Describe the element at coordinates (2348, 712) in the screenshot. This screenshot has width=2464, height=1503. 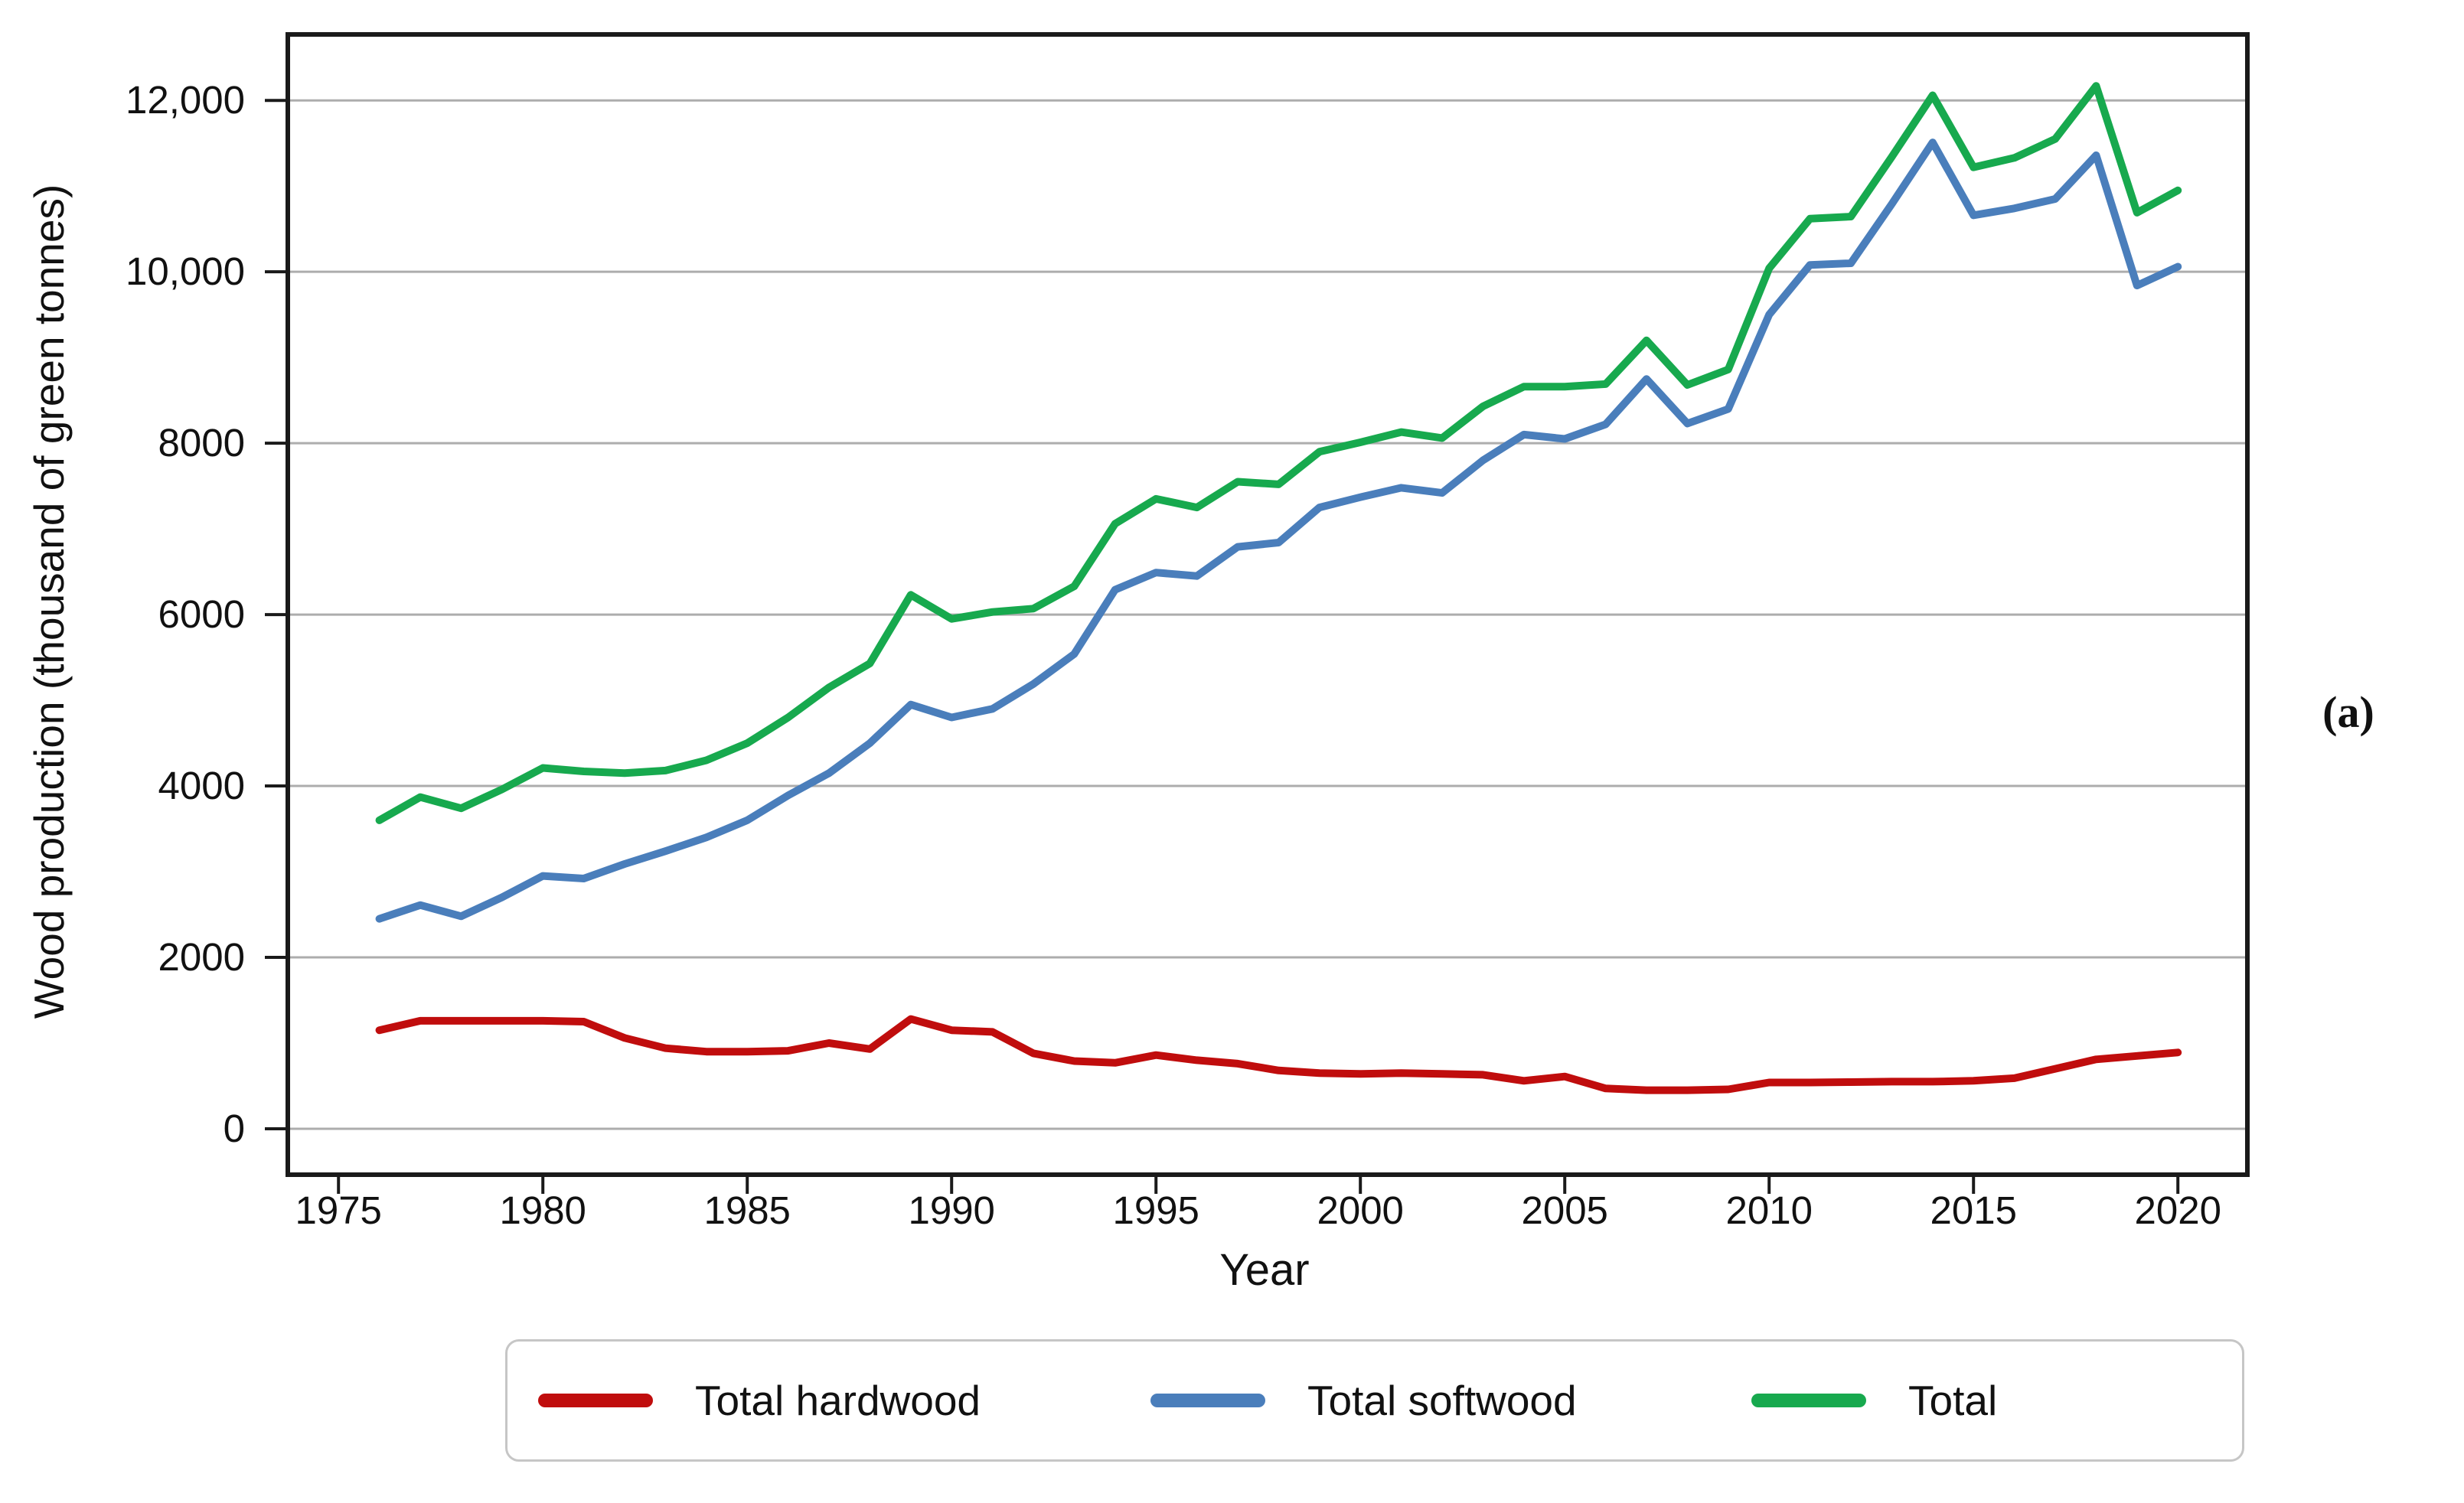
I see `panel-label: (a)` at that location.